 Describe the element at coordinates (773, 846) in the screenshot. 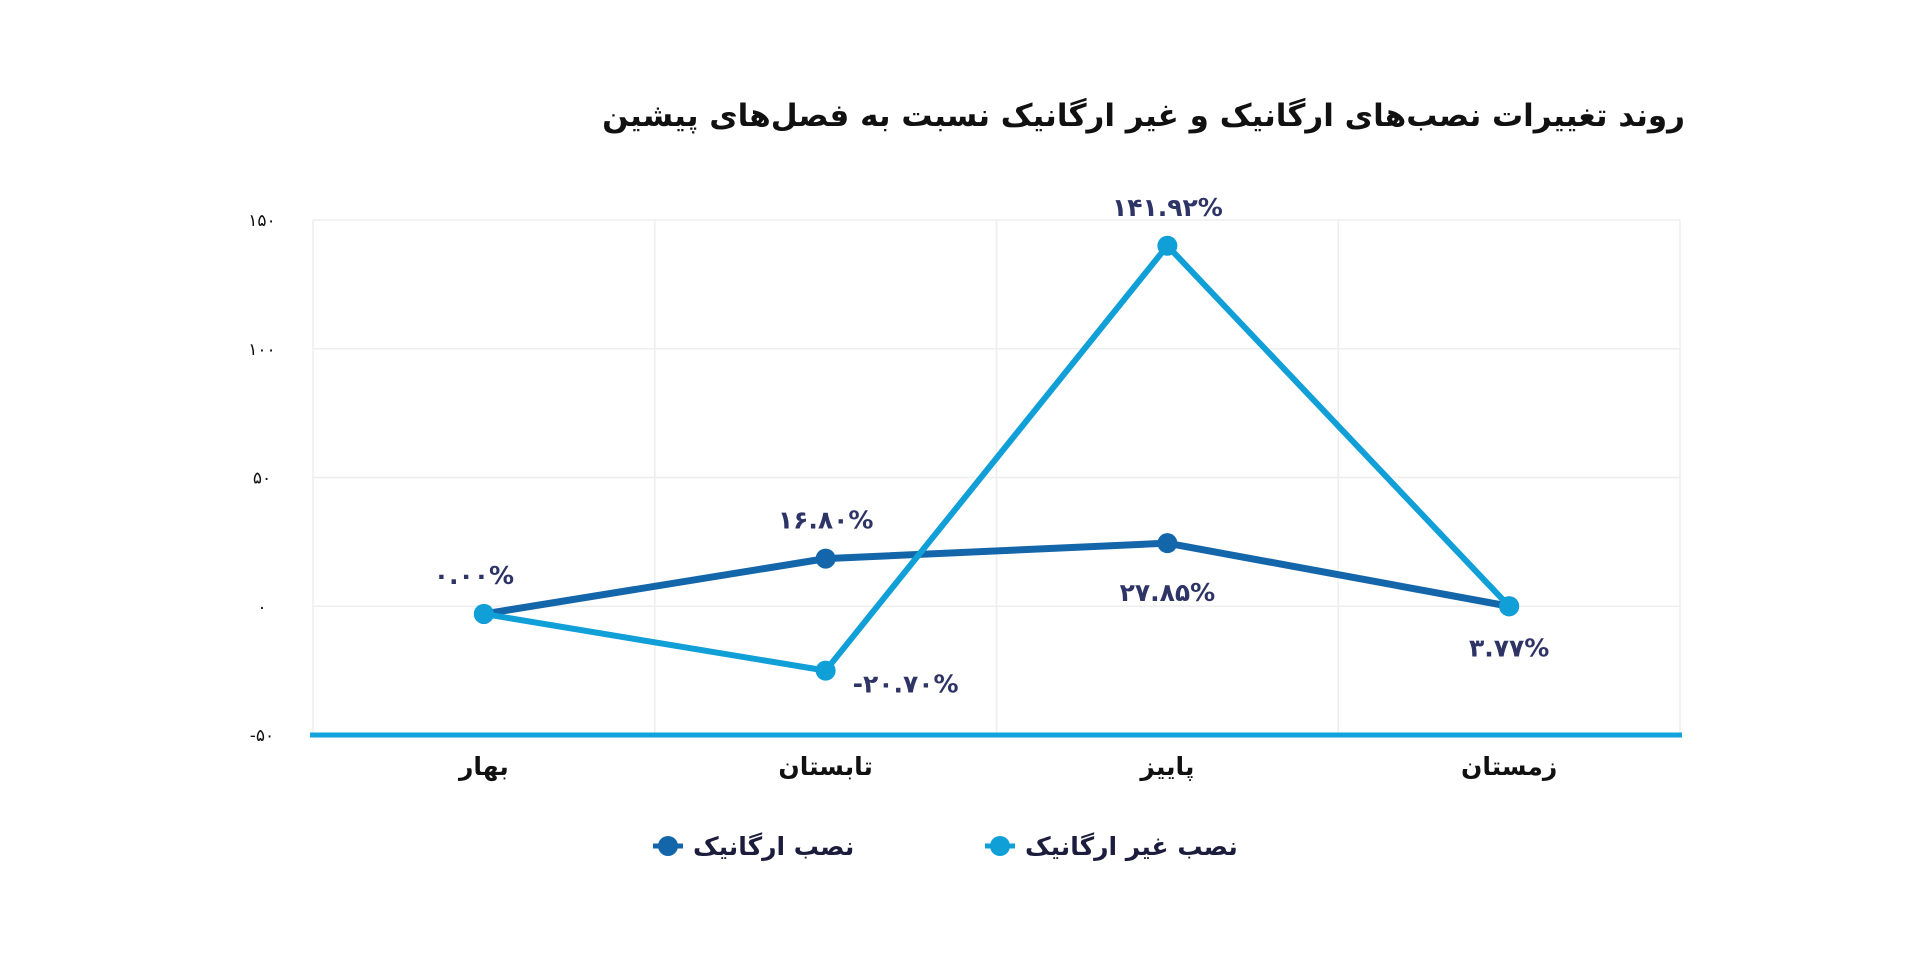

I see `legend-label: نصب ارگانیک` at that location.